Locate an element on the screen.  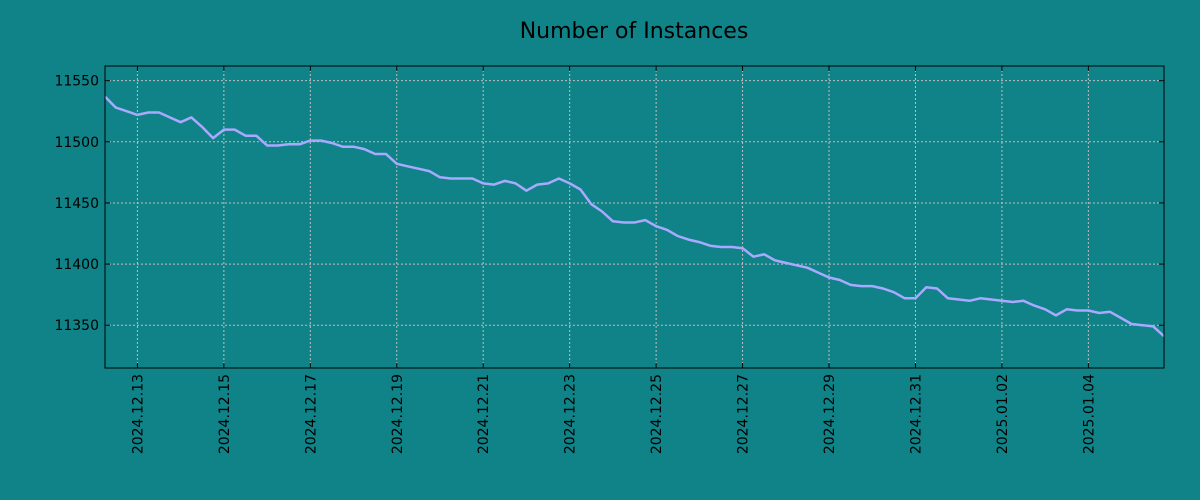
y-tick-label: 11350 is located at coordinates (76, 326).